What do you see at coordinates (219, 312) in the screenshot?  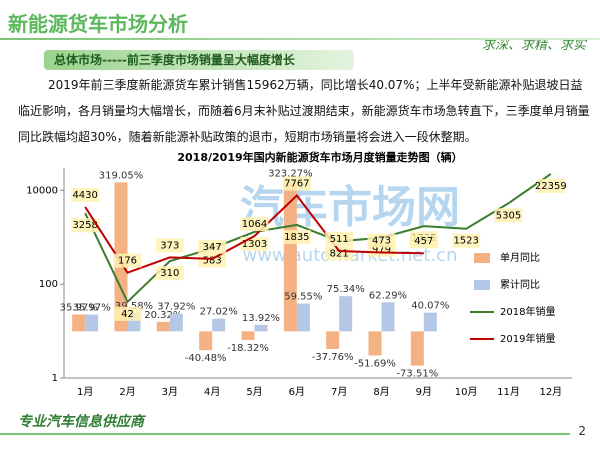 I see `bar-label: 27.02%` at bounding box center [219, 312].